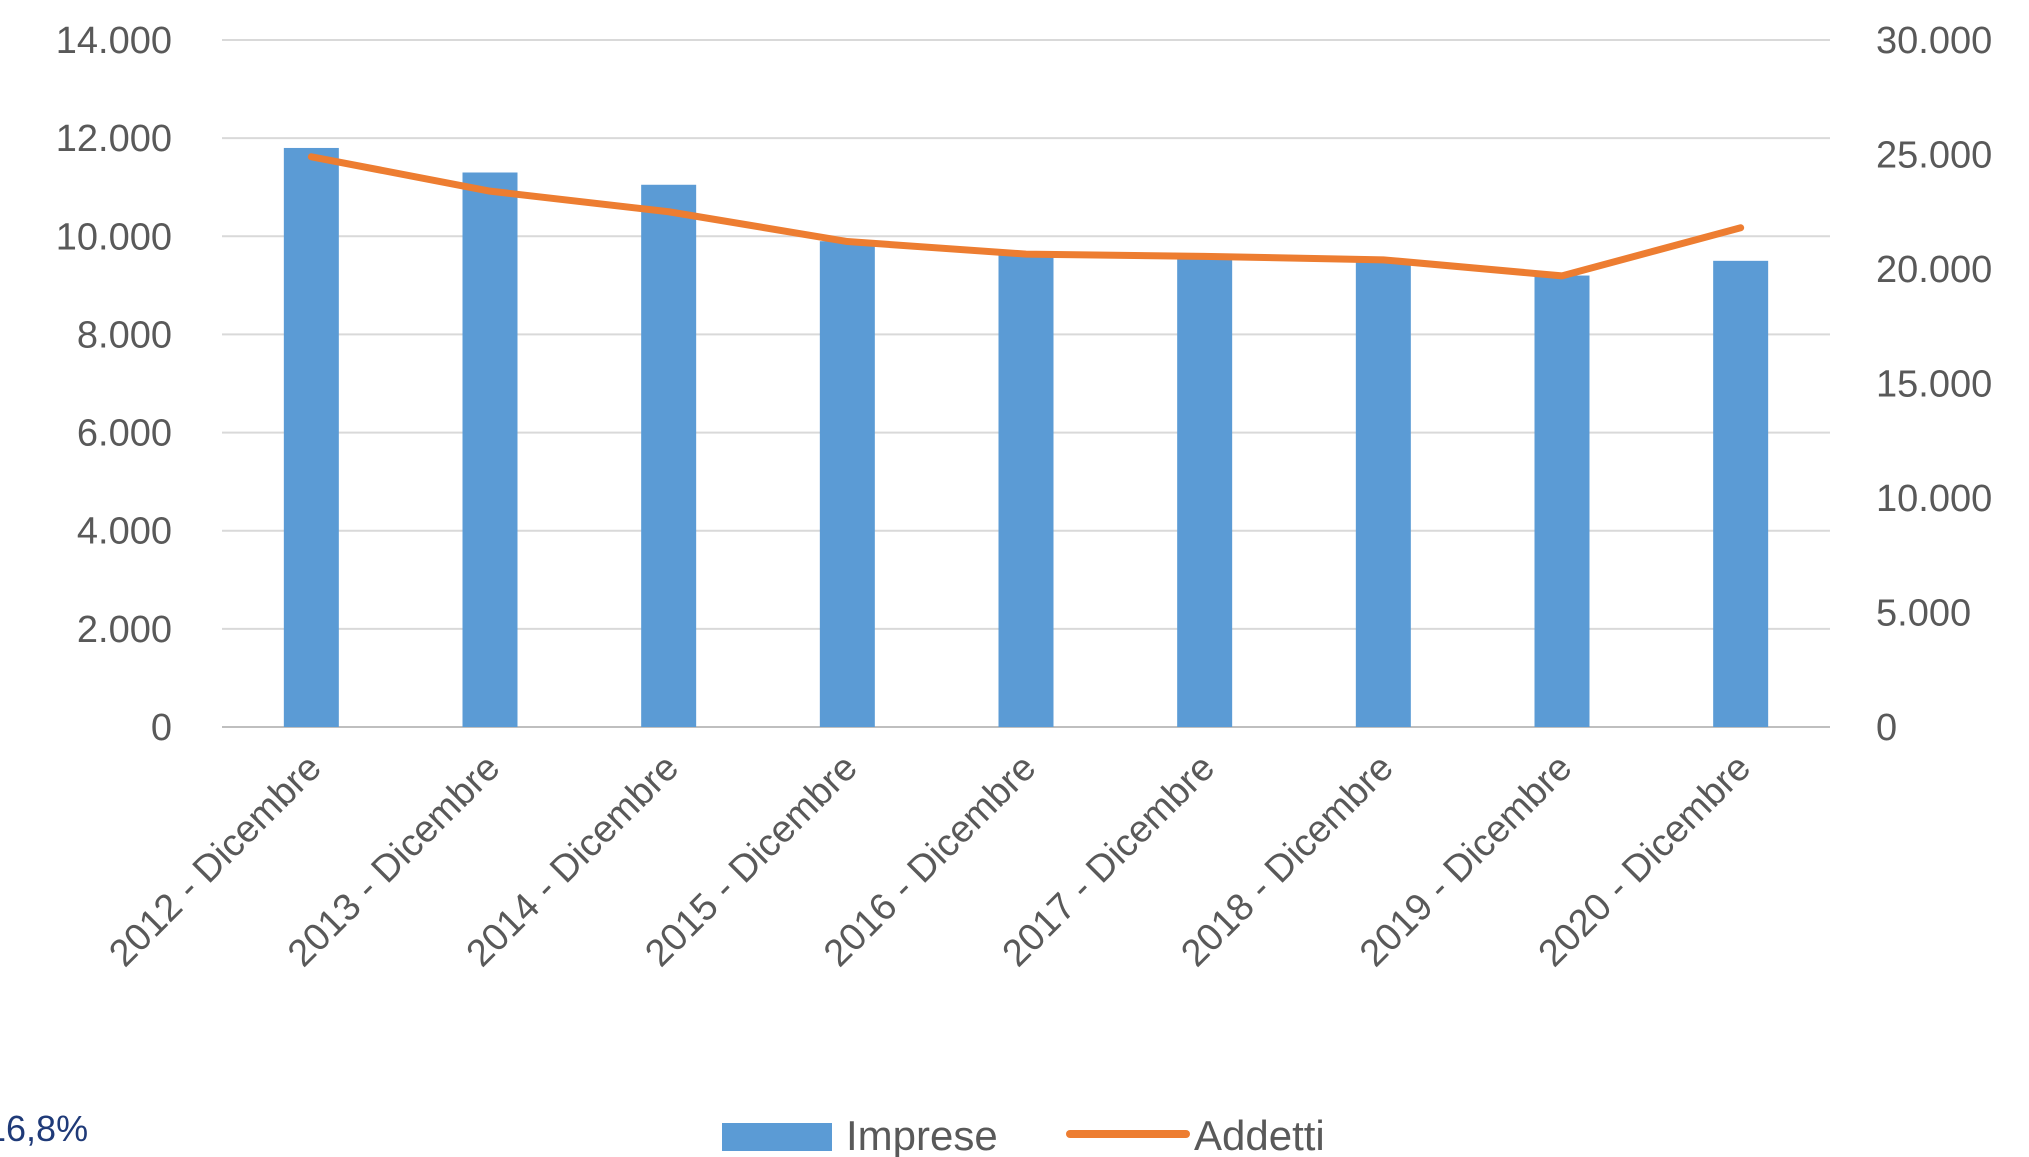 The image size is (2029, 1157). What do you see at coordinates (1934, 156) in the screenshot?
I see `right-y-tick-label: 25.000` at bounding box center [1934, 156].